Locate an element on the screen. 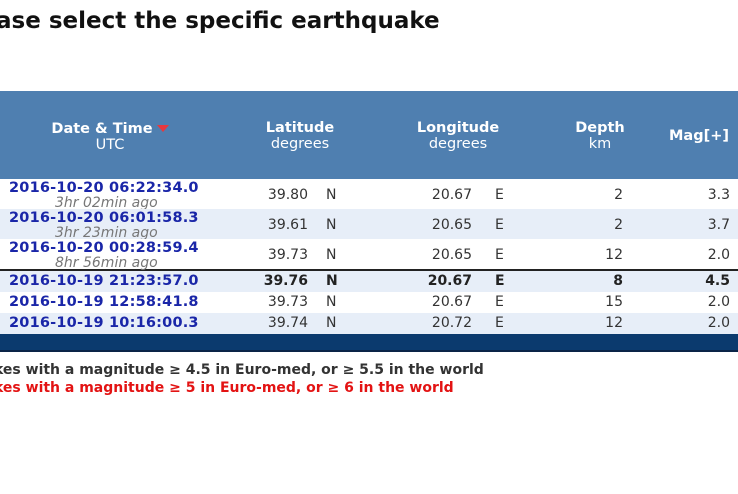  header-depth-label: Depth is located at coordinates (600, 128).